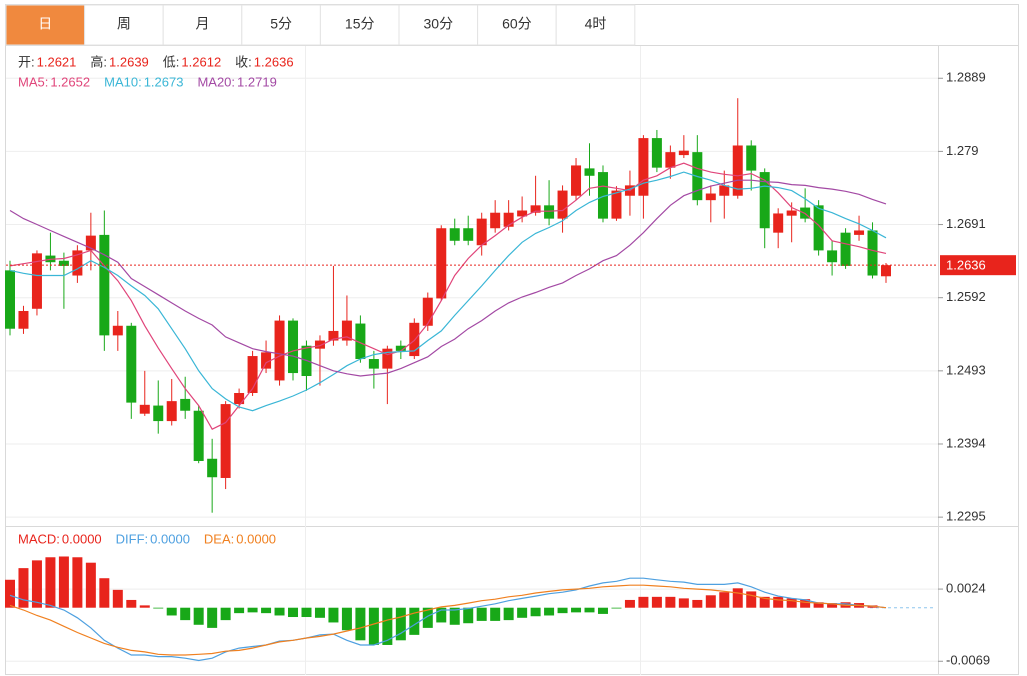 The image size is (1027, 676). Describe the element at coordinates (966, 296) in the screenshot. I see `y-tick-label: 1.2592` at that location.